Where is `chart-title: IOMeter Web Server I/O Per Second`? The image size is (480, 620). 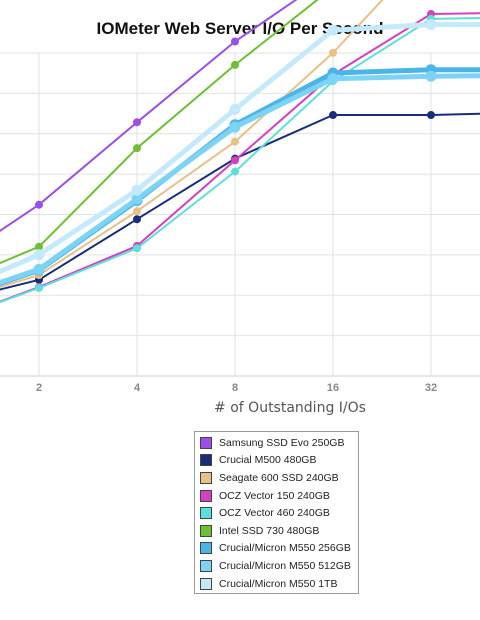
chart-title: IOMeter Web Server I/O Per Second is located at coordinates (240, 28).